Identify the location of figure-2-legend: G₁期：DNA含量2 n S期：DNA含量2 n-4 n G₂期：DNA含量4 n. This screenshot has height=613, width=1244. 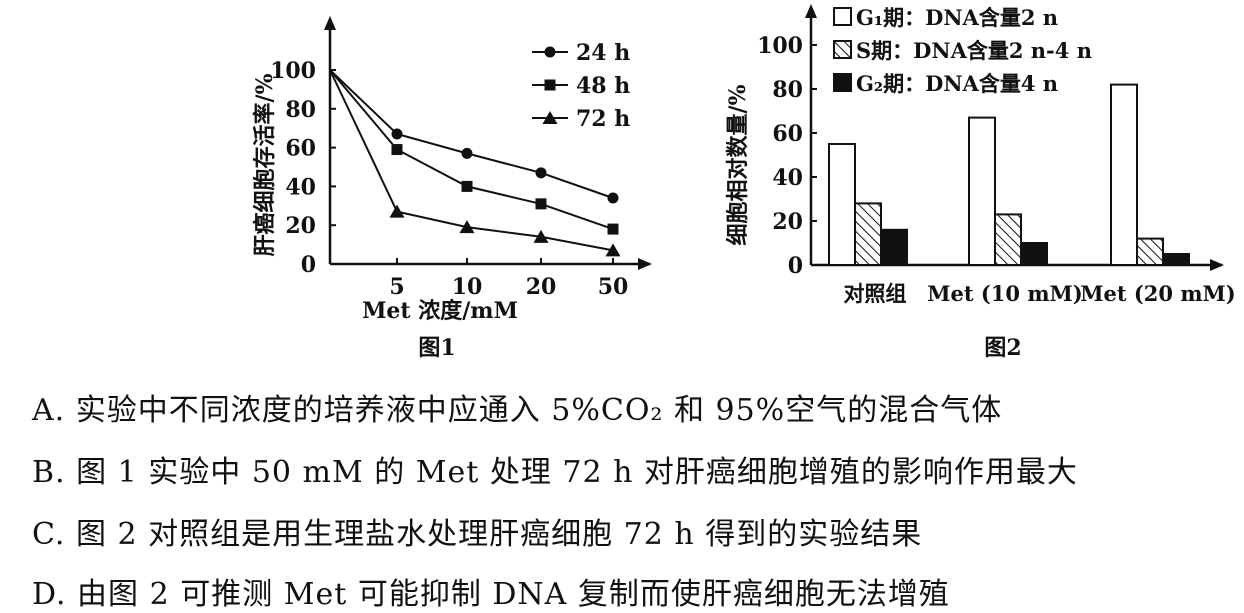
(962, 50).